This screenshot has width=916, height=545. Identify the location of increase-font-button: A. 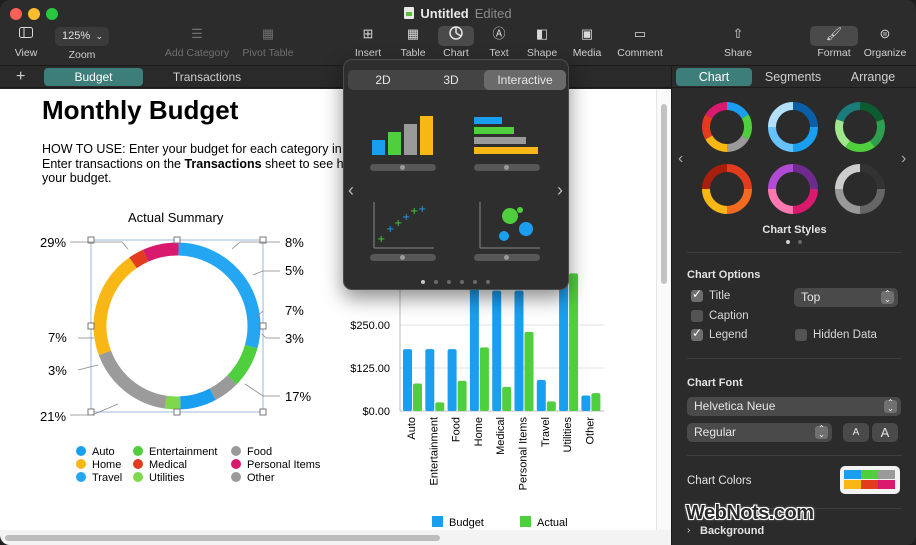
(885, 432).